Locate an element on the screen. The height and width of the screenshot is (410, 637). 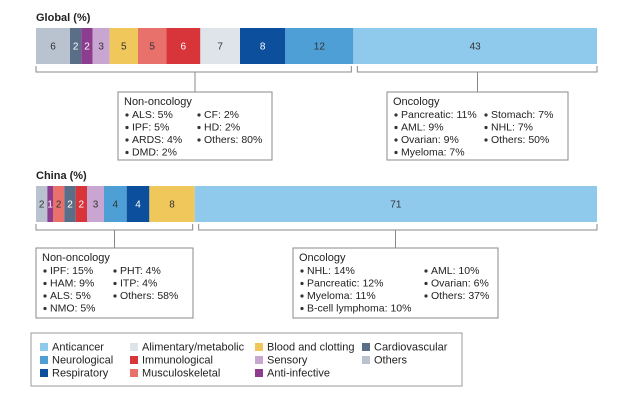
chart-title: Global (%) is located at coordinates (63, 18).